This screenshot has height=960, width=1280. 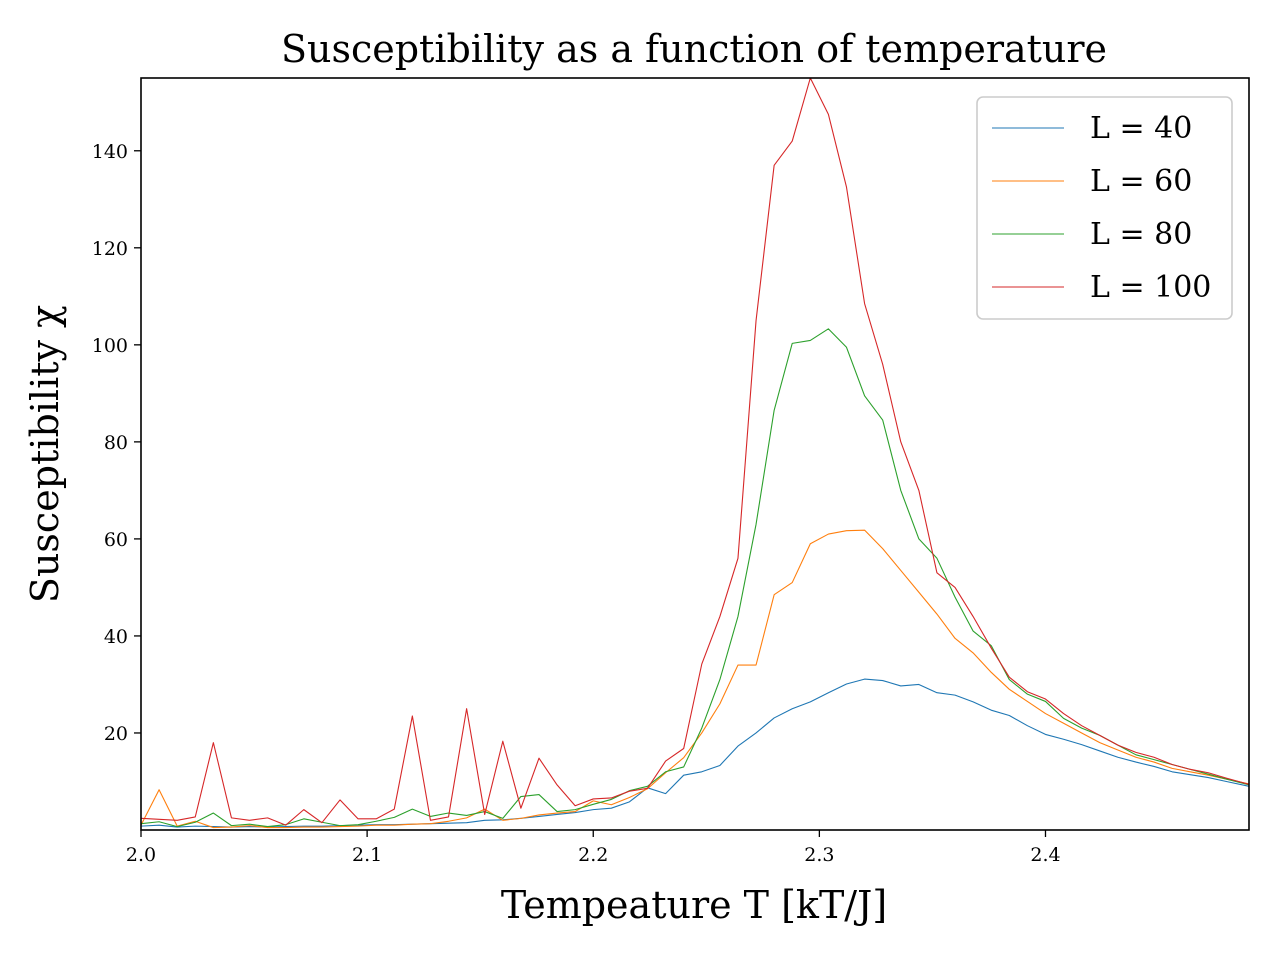 I want to click on y-tick-label: 80, so click(x=116, y=443).